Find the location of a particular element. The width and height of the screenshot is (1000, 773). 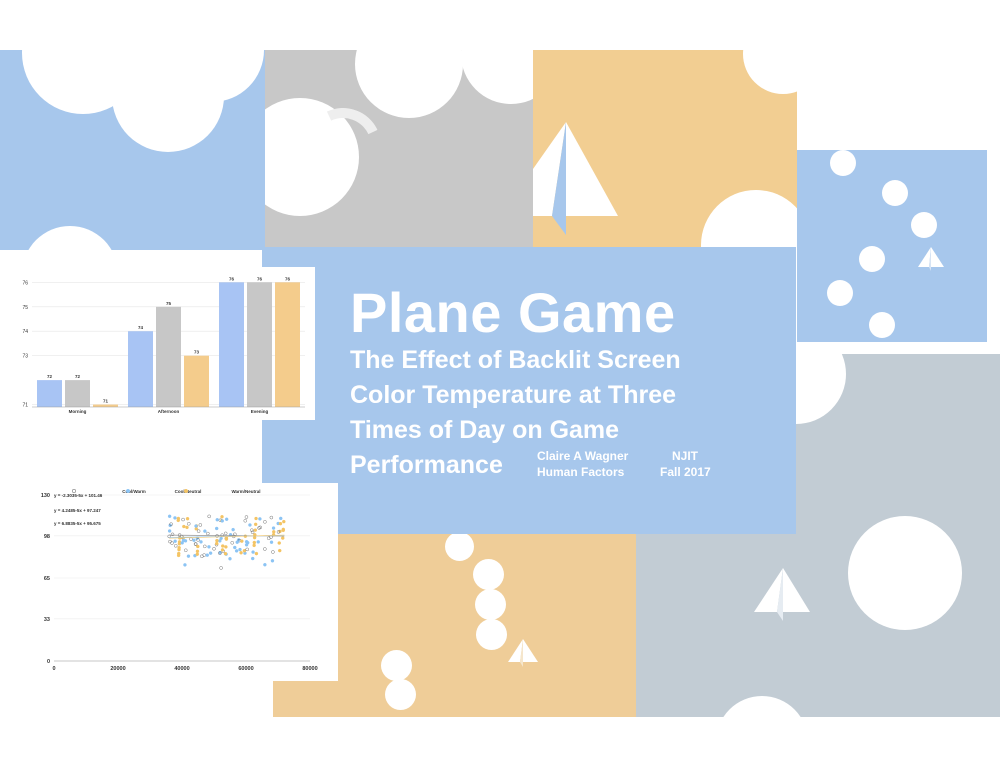

bar-value-label: 76 is located at coordinates (260, 278).